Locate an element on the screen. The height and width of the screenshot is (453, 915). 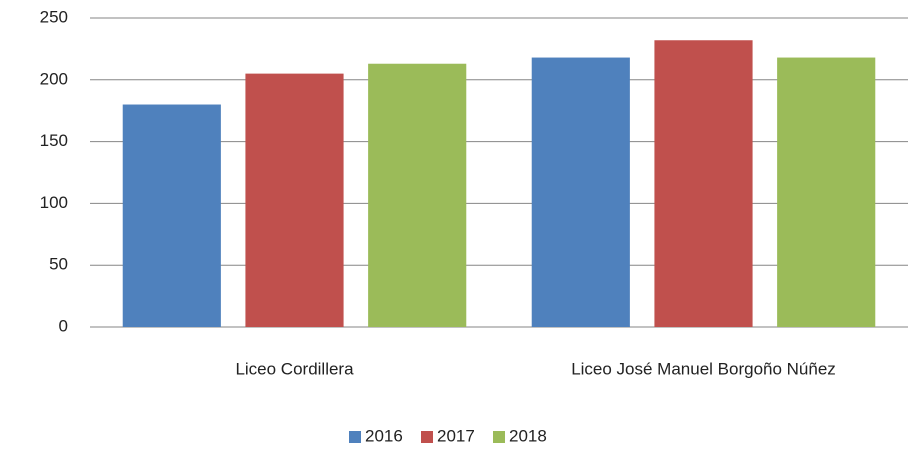
legend-label: 2018 is located at coordinates (528, 435).